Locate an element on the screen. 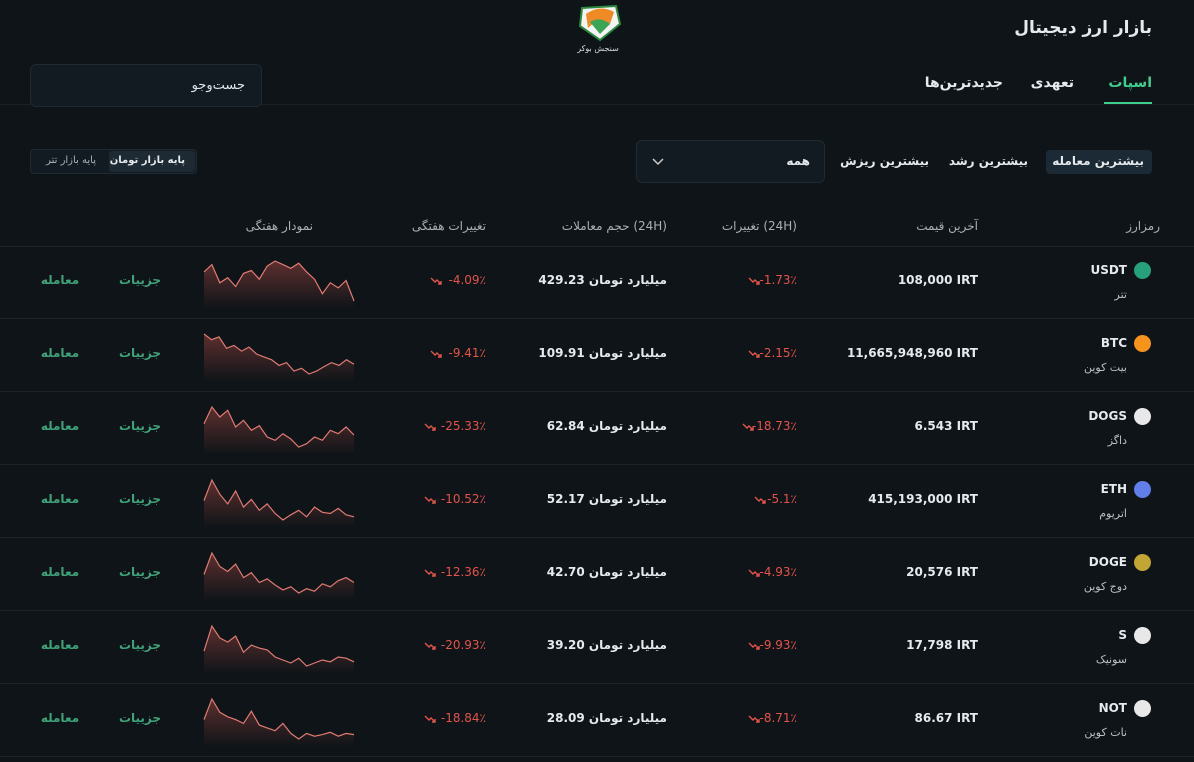 The height and width of the screenshot is (762, 1194). tab: تعهدی is located at coordinates (1052, 83).